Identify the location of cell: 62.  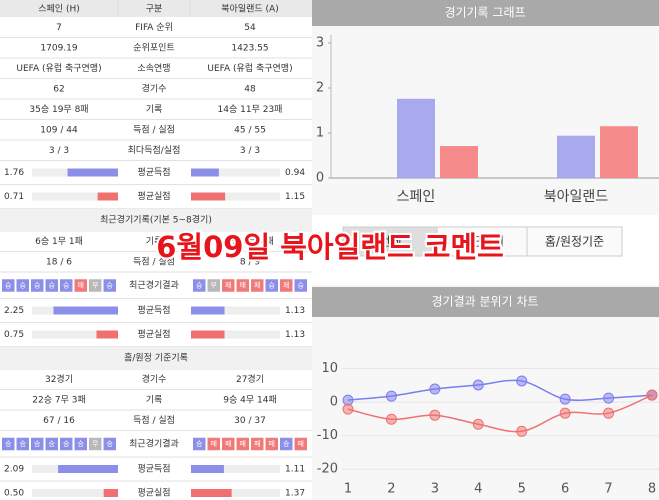
(58, 89).